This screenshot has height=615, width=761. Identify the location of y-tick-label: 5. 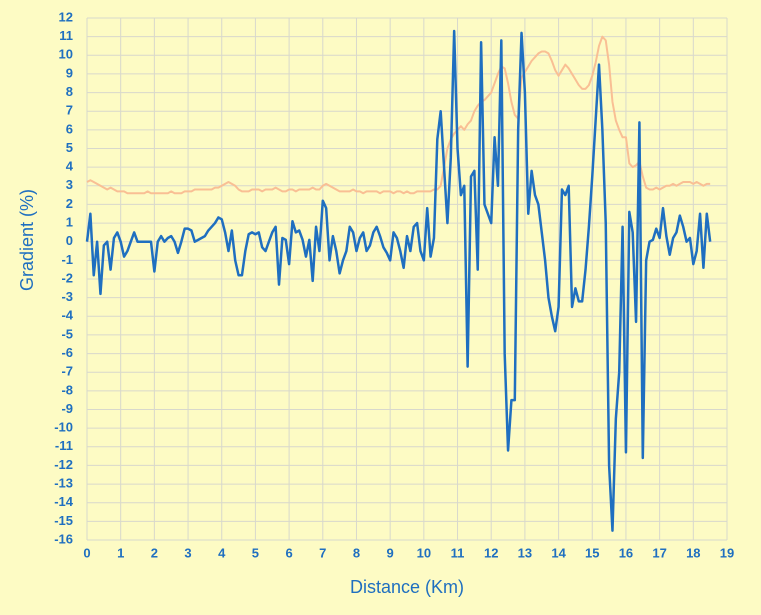
(69, 147).